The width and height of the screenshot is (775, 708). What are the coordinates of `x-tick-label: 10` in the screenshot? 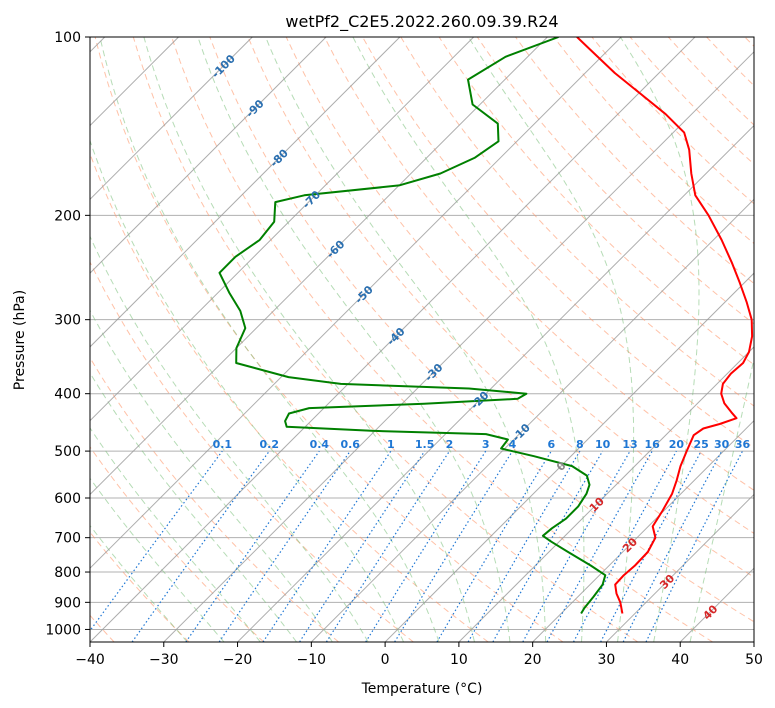 It's located at (459, 660).